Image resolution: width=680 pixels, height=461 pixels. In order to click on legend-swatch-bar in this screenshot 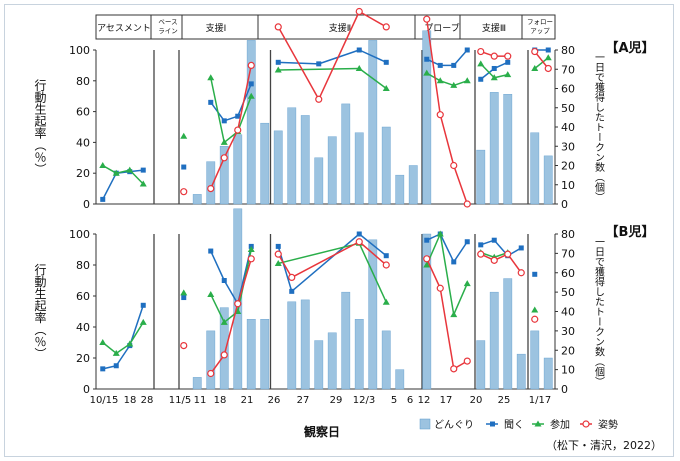, I will do `click(425, 424)`.